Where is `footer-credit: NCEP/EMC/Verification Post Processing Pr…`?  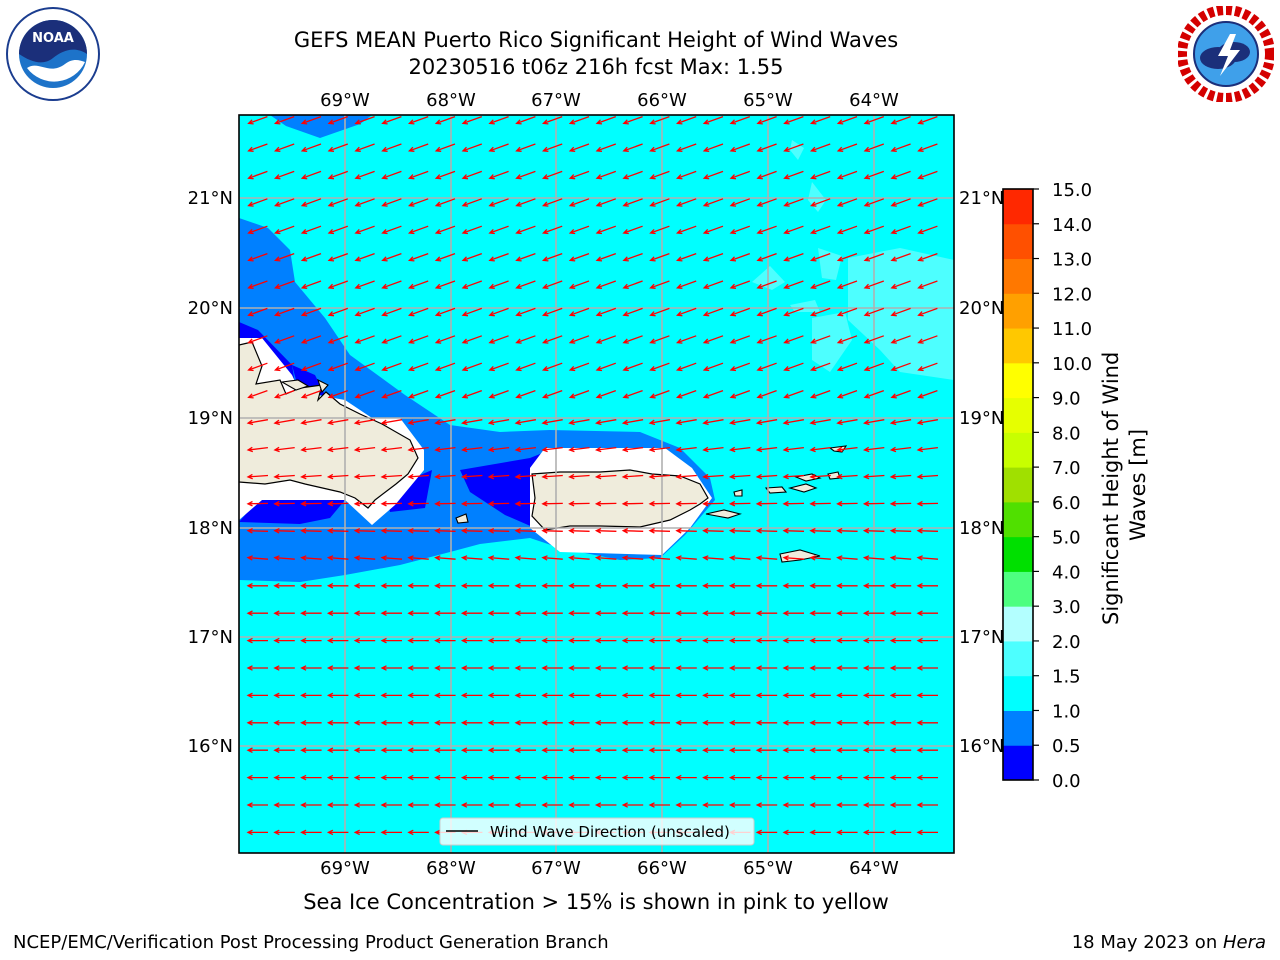 footer-credit: NCEP/EMC/Verification Post Processing Pr… is located at coordinates (311, 942).